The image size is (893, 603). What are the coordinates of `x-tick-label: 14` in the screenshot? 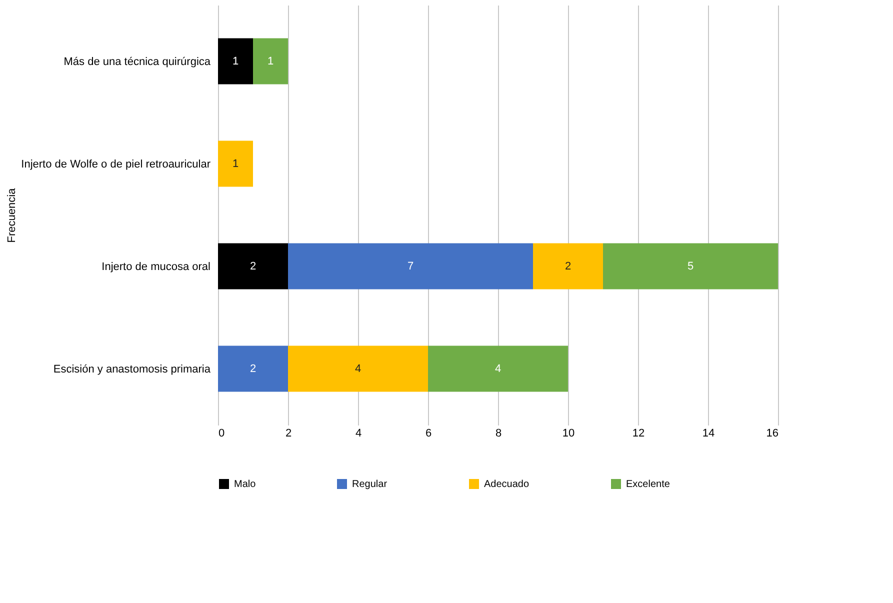 It's located at (708, 434).